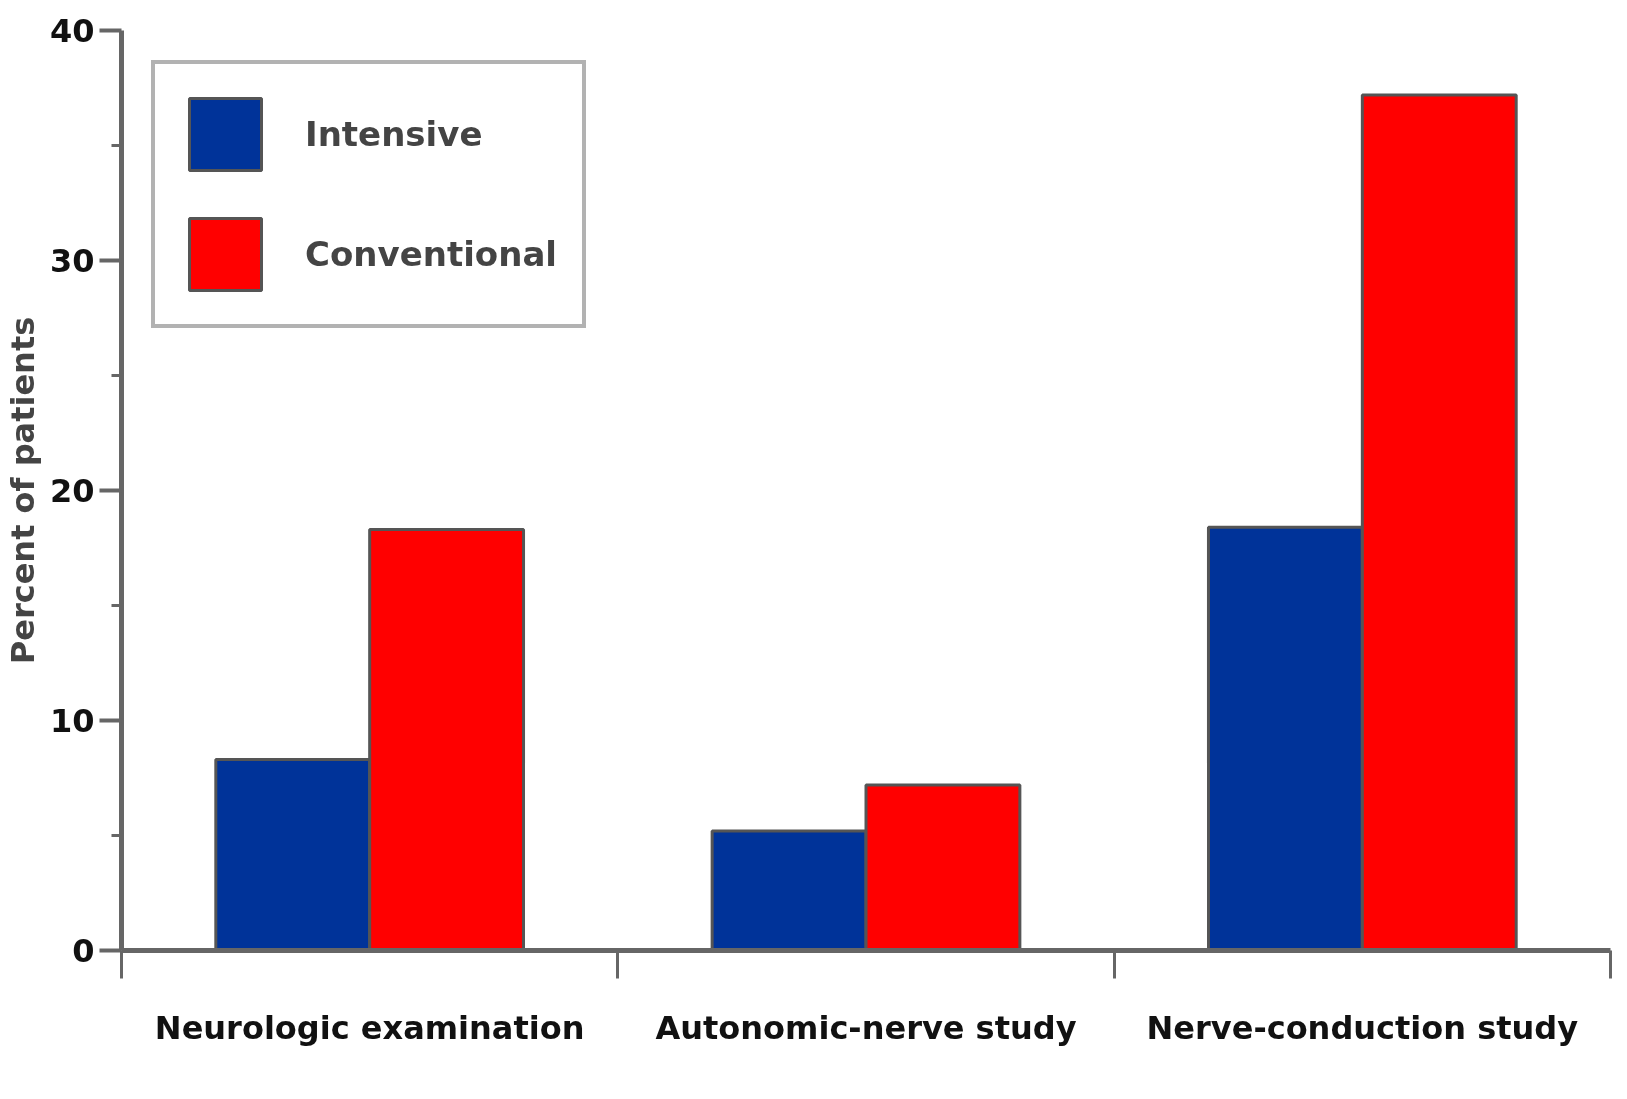 This screenshot has width=1627, height=1099. What do you see at coordinates (1362, 1027) in the screenshot?
I see `x-tick-label: Nerve-conduction study` at bounding box center [1362, 1027].